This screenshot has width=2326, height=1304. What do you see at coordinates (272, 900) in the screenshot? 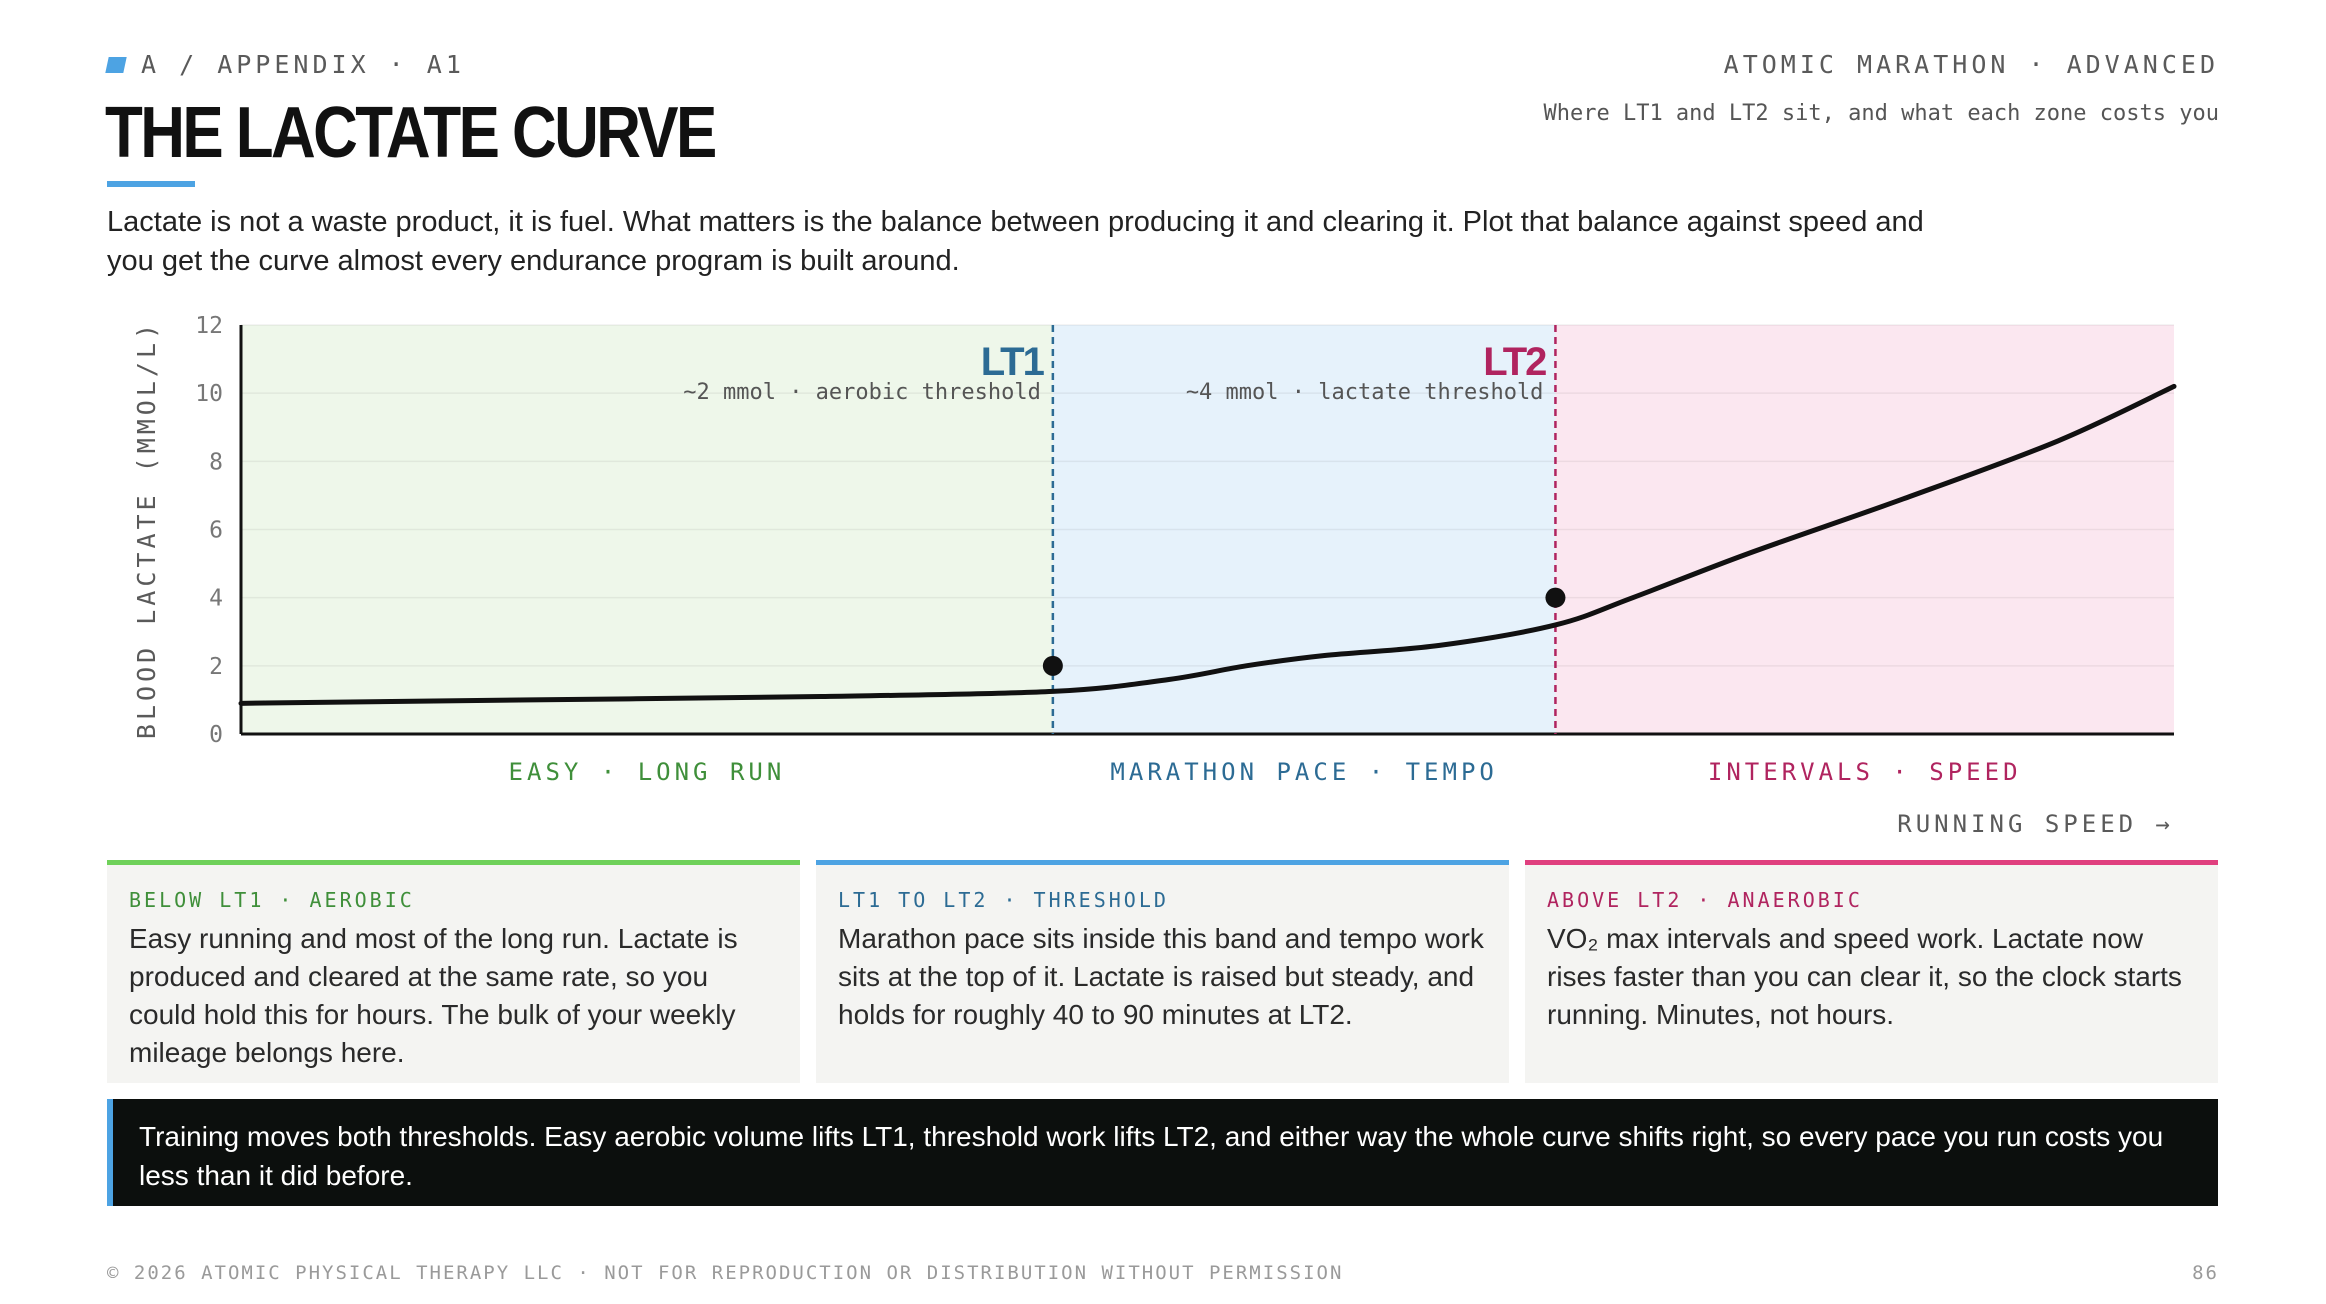
I see `card-aerobic-title: BELOW LT1 · AEROBIC` at bounding box center [272, 900].